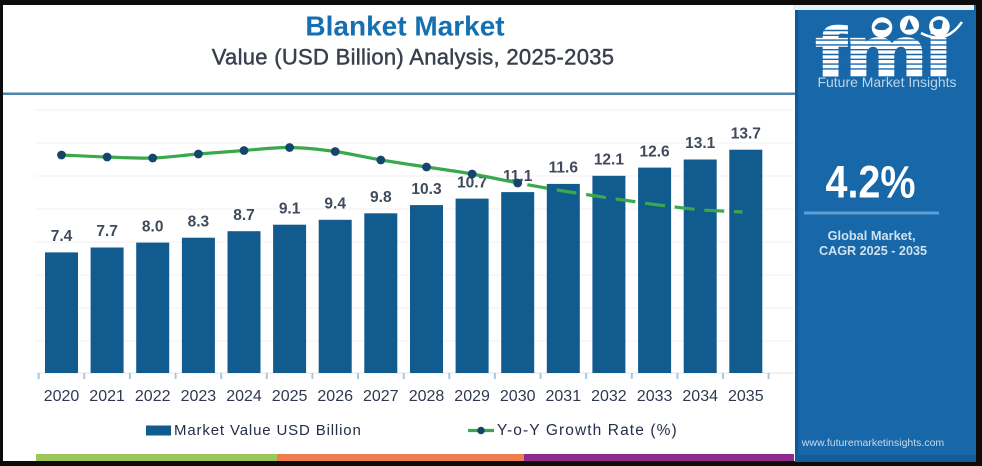  What do you see at coordinates (883, 52) in the screenshot?
I see `svg-text: fmi` at bounding box center [883, 52].